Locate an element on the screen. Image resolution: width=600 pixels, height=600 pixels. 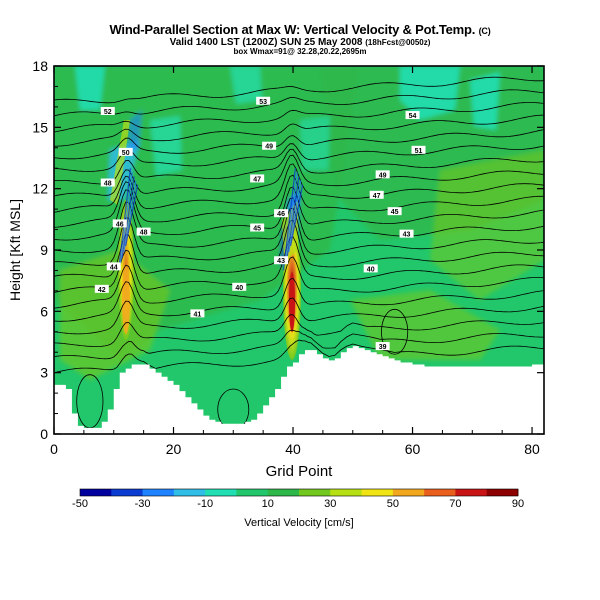
contour-label-40: 40 is located at coordinates (371, 269).